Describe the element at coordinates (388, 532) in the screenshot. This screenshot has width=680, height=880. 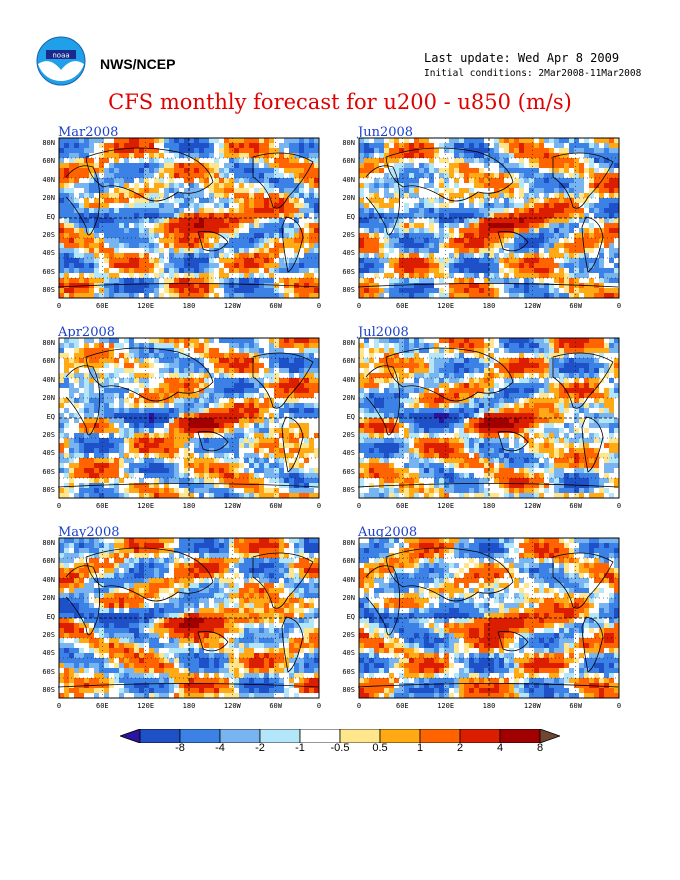
I see `panel-title: Aug2008` at that location.